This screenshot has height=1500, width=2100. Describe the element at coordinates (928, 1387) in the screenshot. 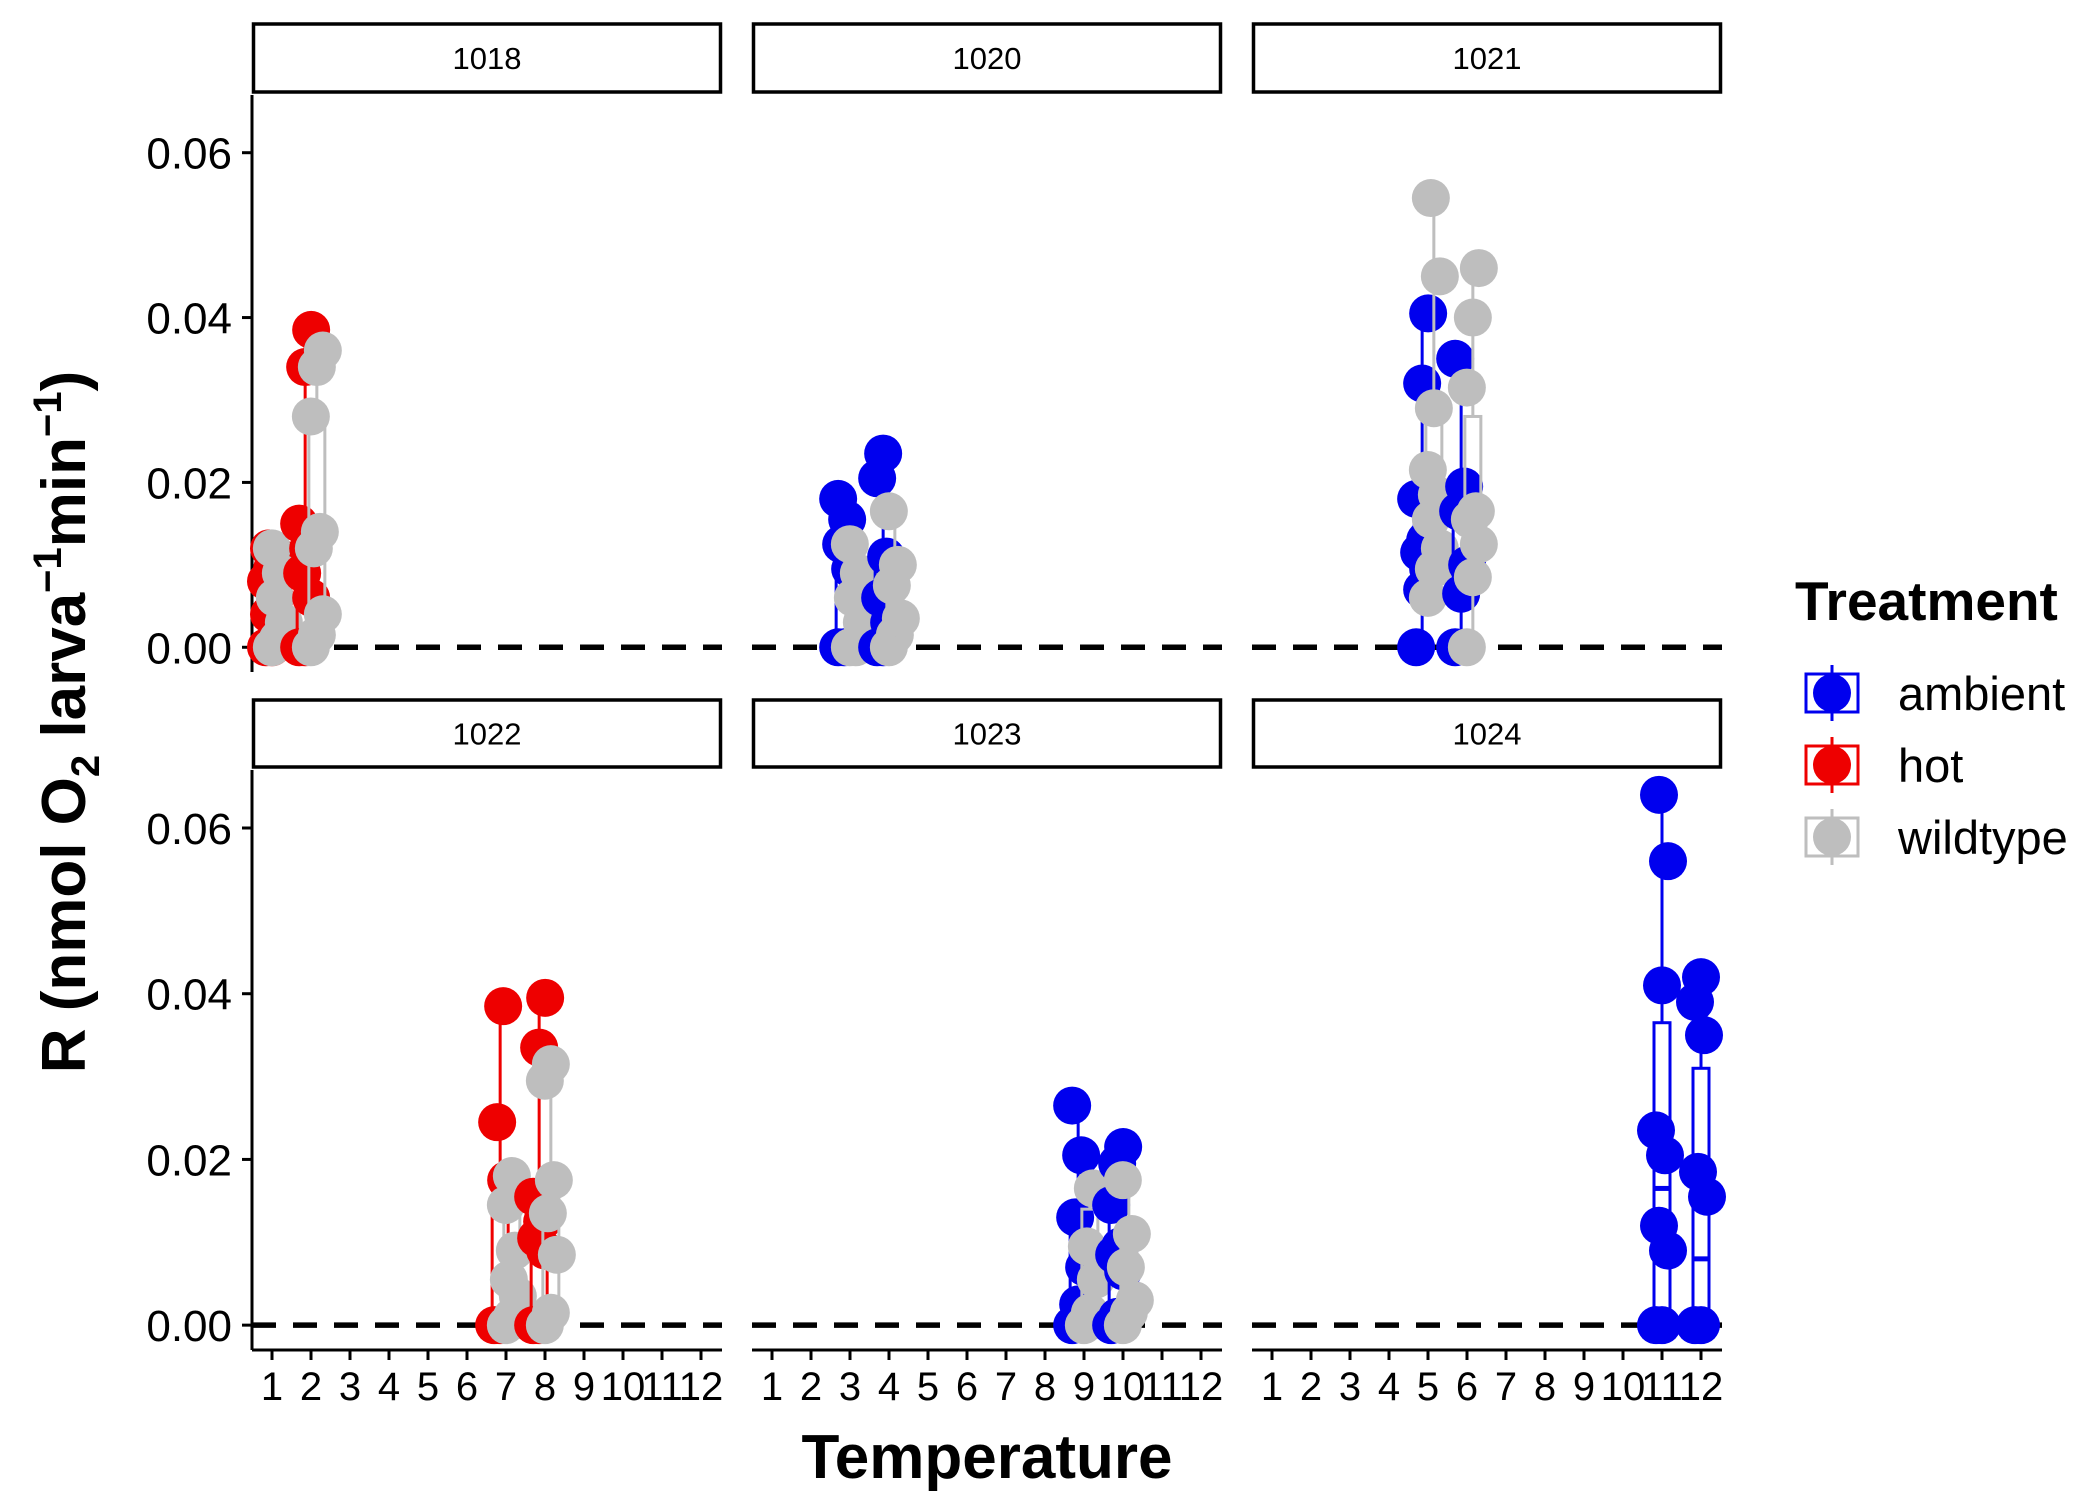

I see `x-tick-label: 5` at that location.